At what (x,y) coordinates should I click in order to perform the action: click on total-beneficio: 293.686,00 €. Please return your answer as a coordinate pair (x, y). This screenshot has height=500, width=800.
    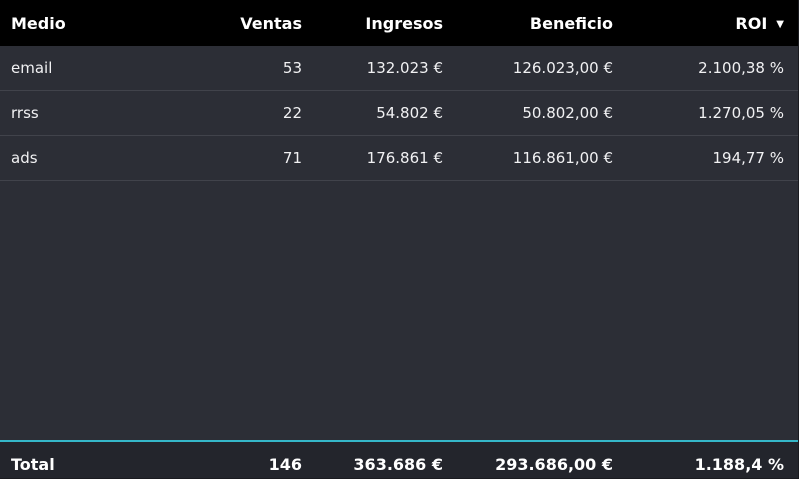
    Looking at the image, I should click on (554, 464).